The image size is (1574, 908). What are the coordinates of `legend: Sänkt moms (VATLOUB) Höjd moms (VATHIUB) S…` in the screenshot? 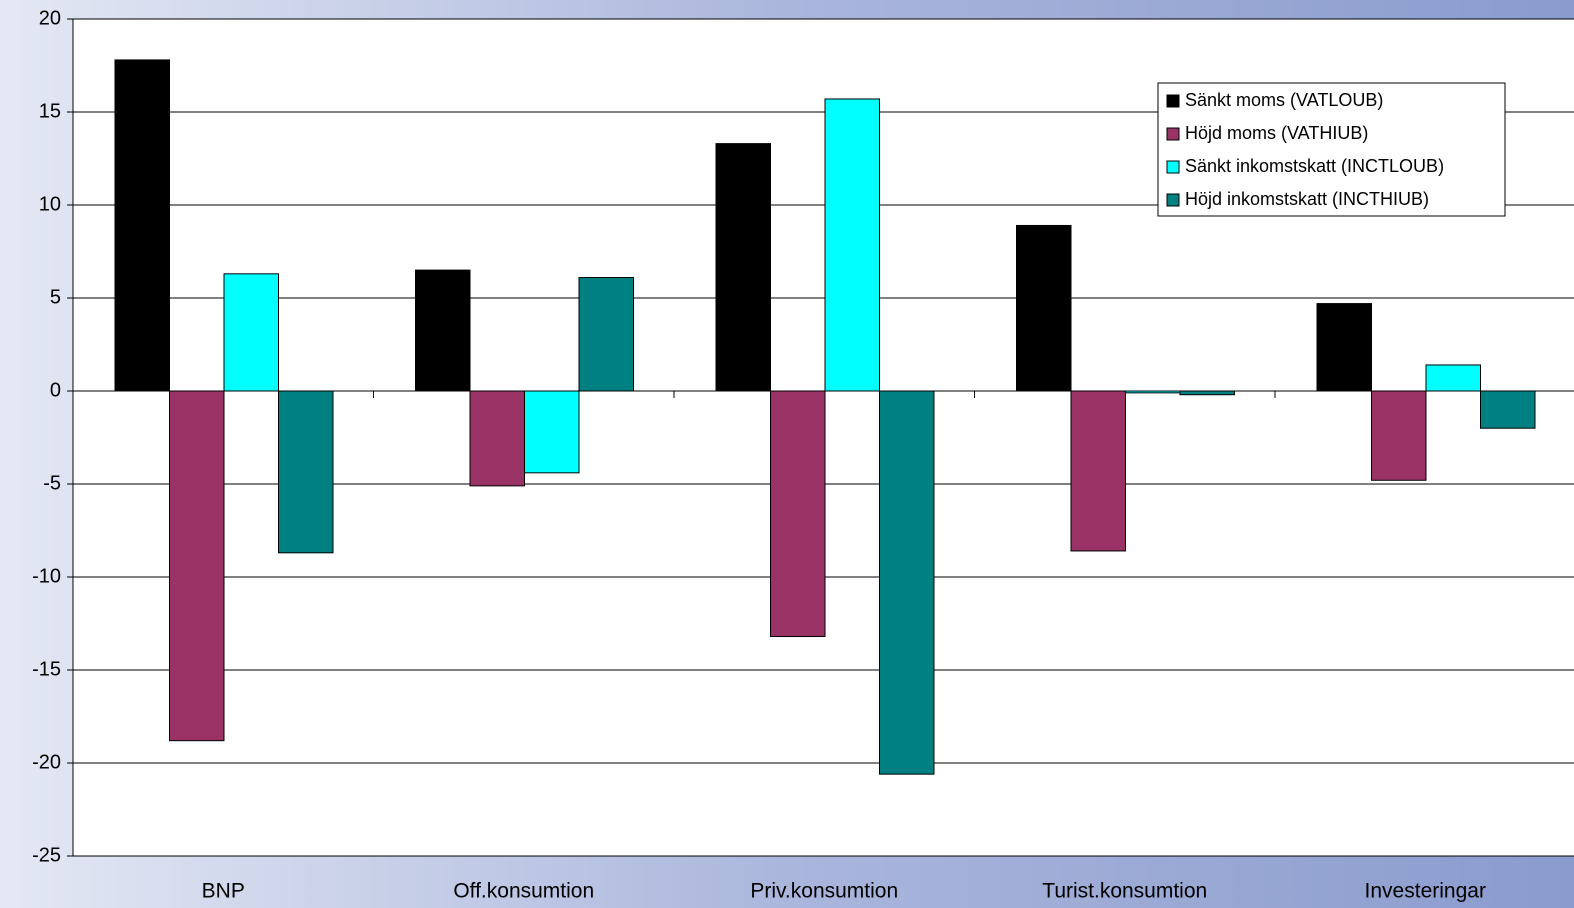 It's located at (1331, 149).